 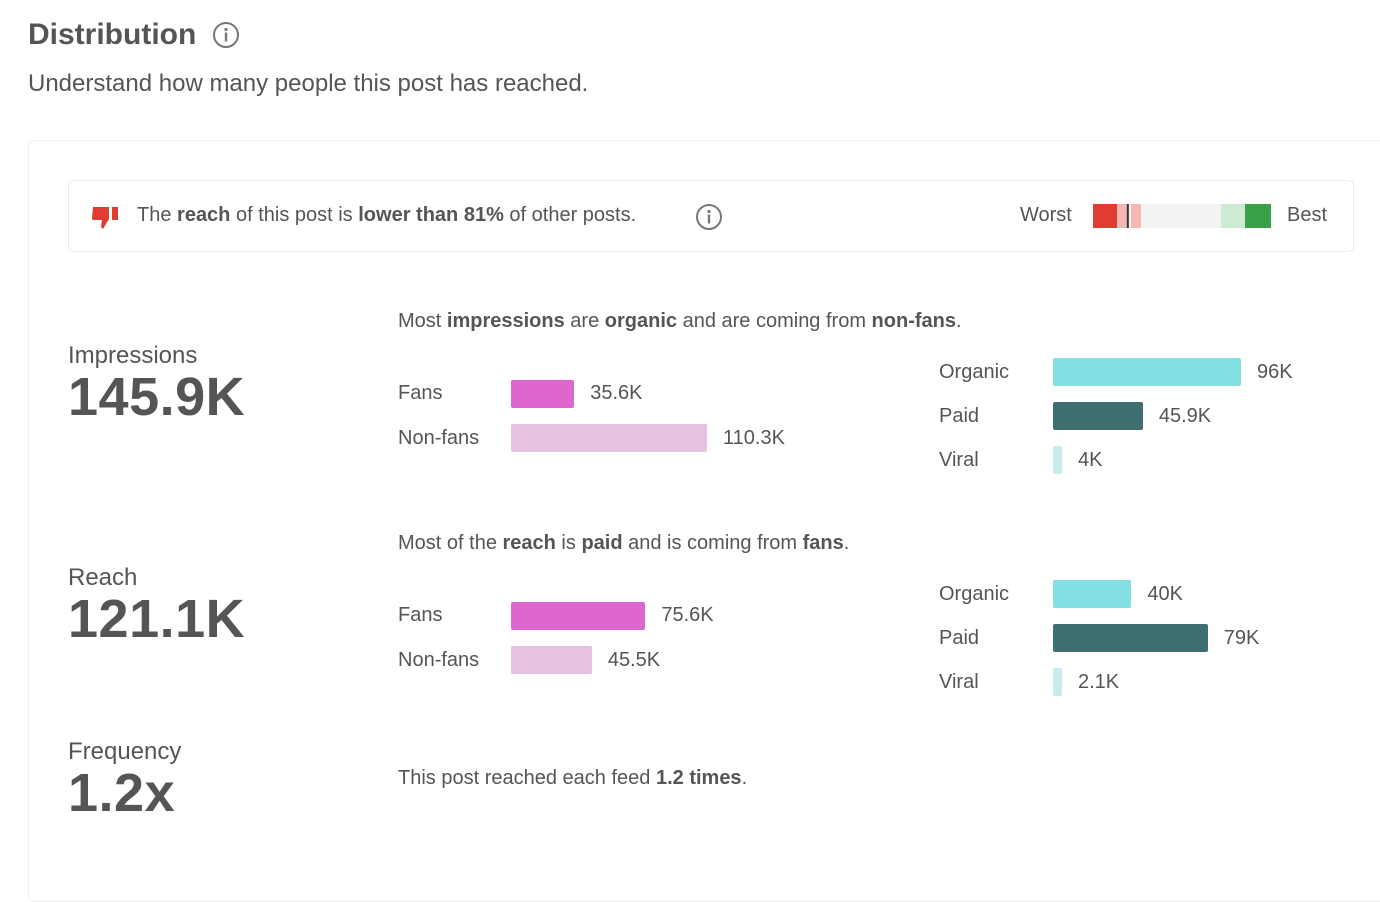 What do you see at coordinates (698, 778) in the screenshot?
I see `summary-emphasis: 1.2 times` at bounding box center [698, 778].